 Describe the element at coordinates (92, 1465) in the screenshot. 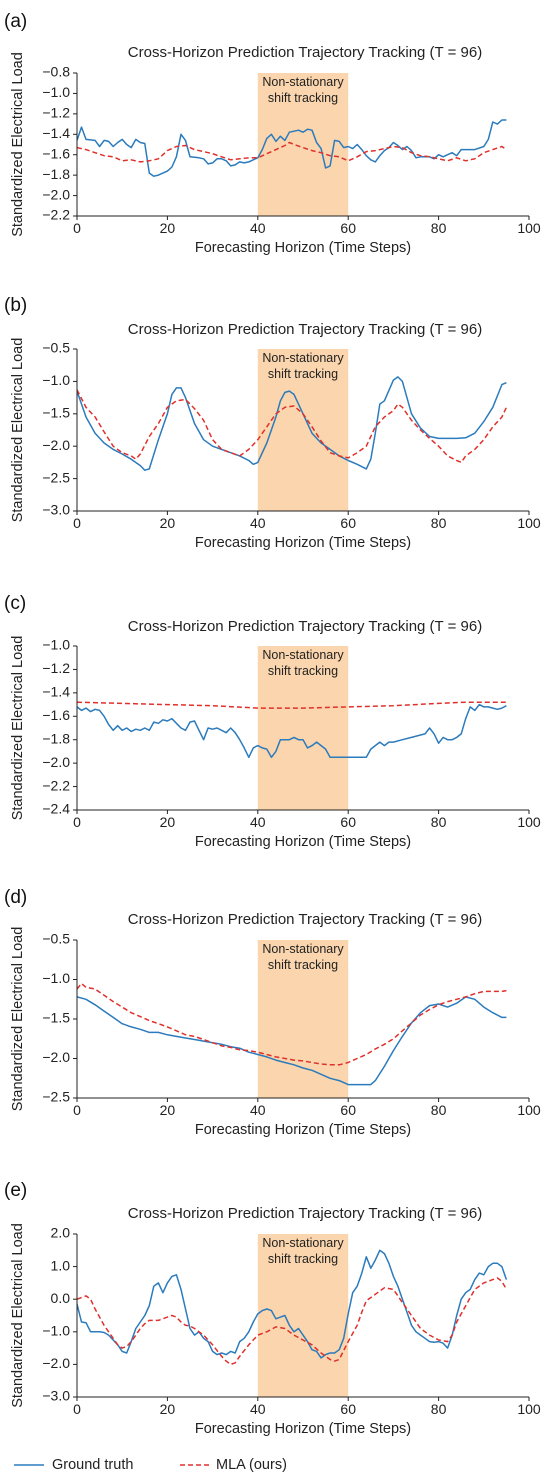

I see `legend-ground-truth-label: Ground truth` at that location.